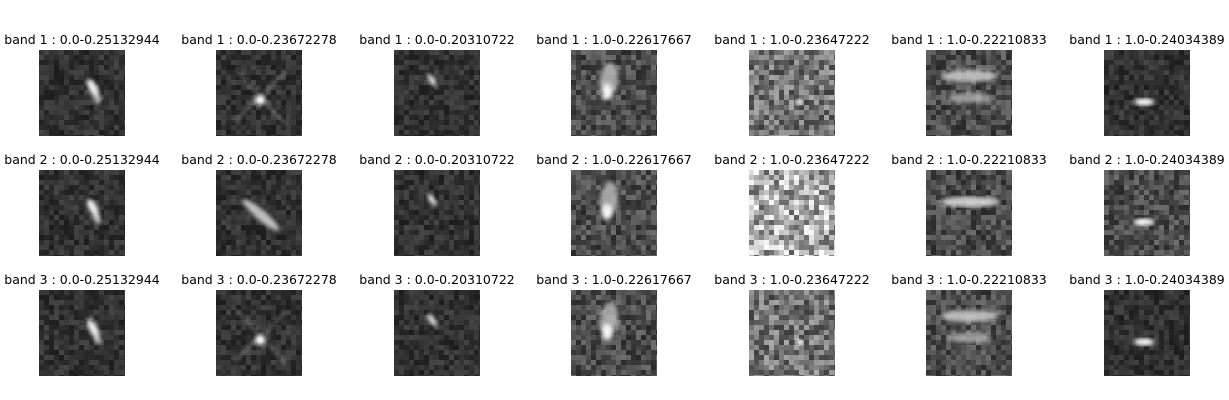  I want to click on image-title: band 1 : 0.0-0.23672278, so click(259, 39).